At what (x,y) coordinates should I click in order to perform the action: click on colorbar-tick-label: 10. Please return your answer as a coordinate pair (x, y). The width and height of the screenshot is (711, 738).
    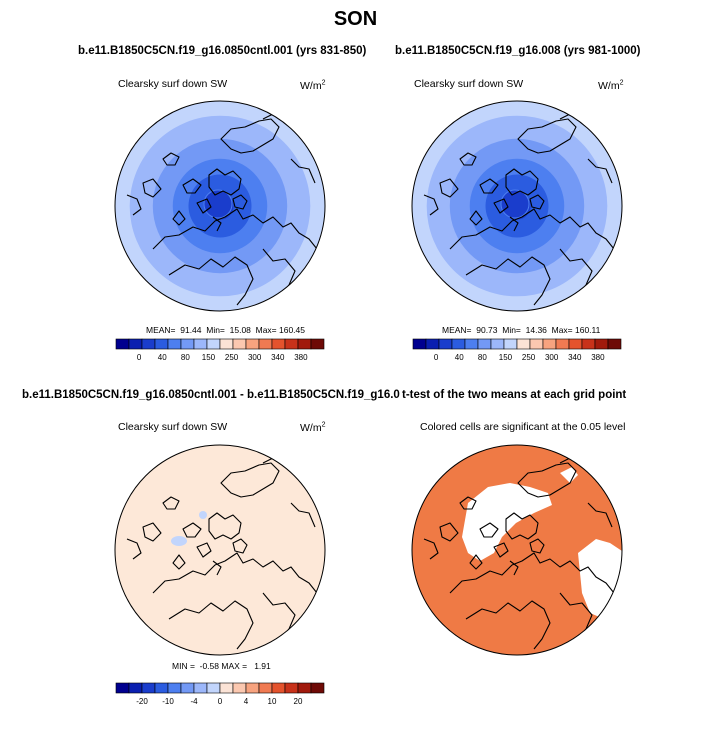
    Looking at the image, I should click on (272, 701).